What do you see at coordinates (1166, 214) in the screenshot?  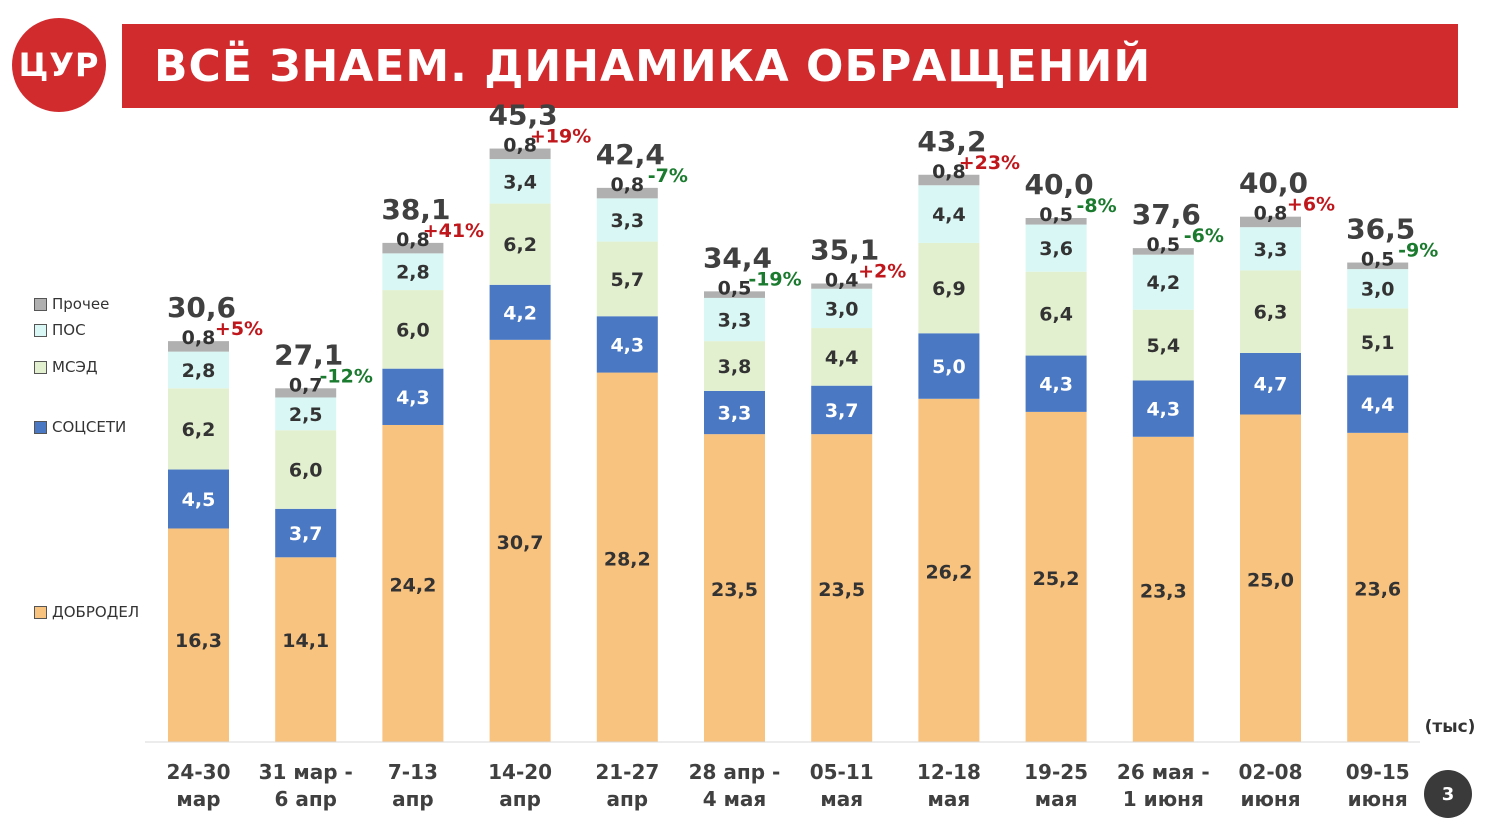 I see `bar-total-label: 37,6` at bounding box center [1166, 214].